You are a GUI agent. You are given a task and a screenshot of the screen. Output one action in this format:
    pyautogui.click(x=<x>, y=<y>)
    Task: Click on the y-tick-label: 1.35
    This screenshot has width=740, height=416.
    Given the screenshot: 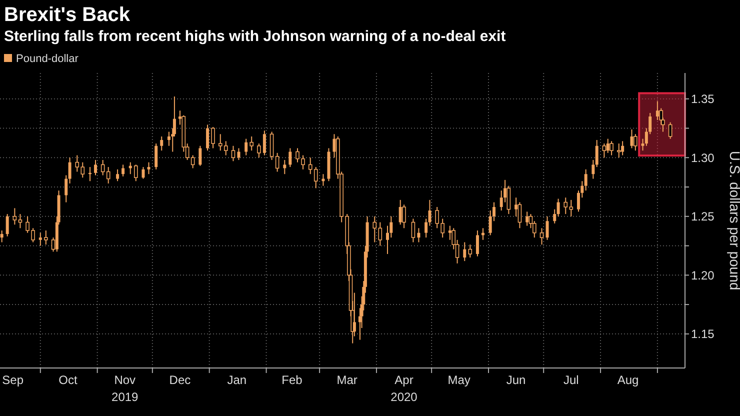 What is the action you would take?
    pyautogui.click(x=703, y=99)
    